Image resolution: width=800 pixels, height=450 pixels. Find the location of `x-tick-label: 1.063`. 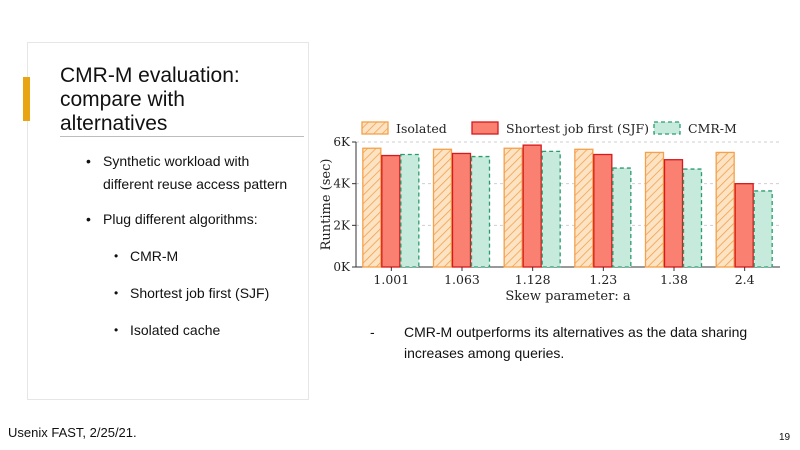

x-tick-label: 1.063 is located at coordinates (462, 279).